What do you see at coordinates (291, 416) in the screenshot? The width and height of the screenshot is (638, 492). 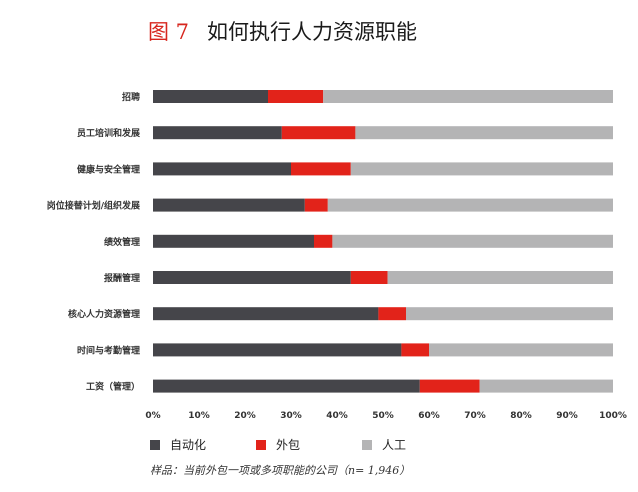 I see `x-tick-label-3: 30%` at bounding box center [291, 416].